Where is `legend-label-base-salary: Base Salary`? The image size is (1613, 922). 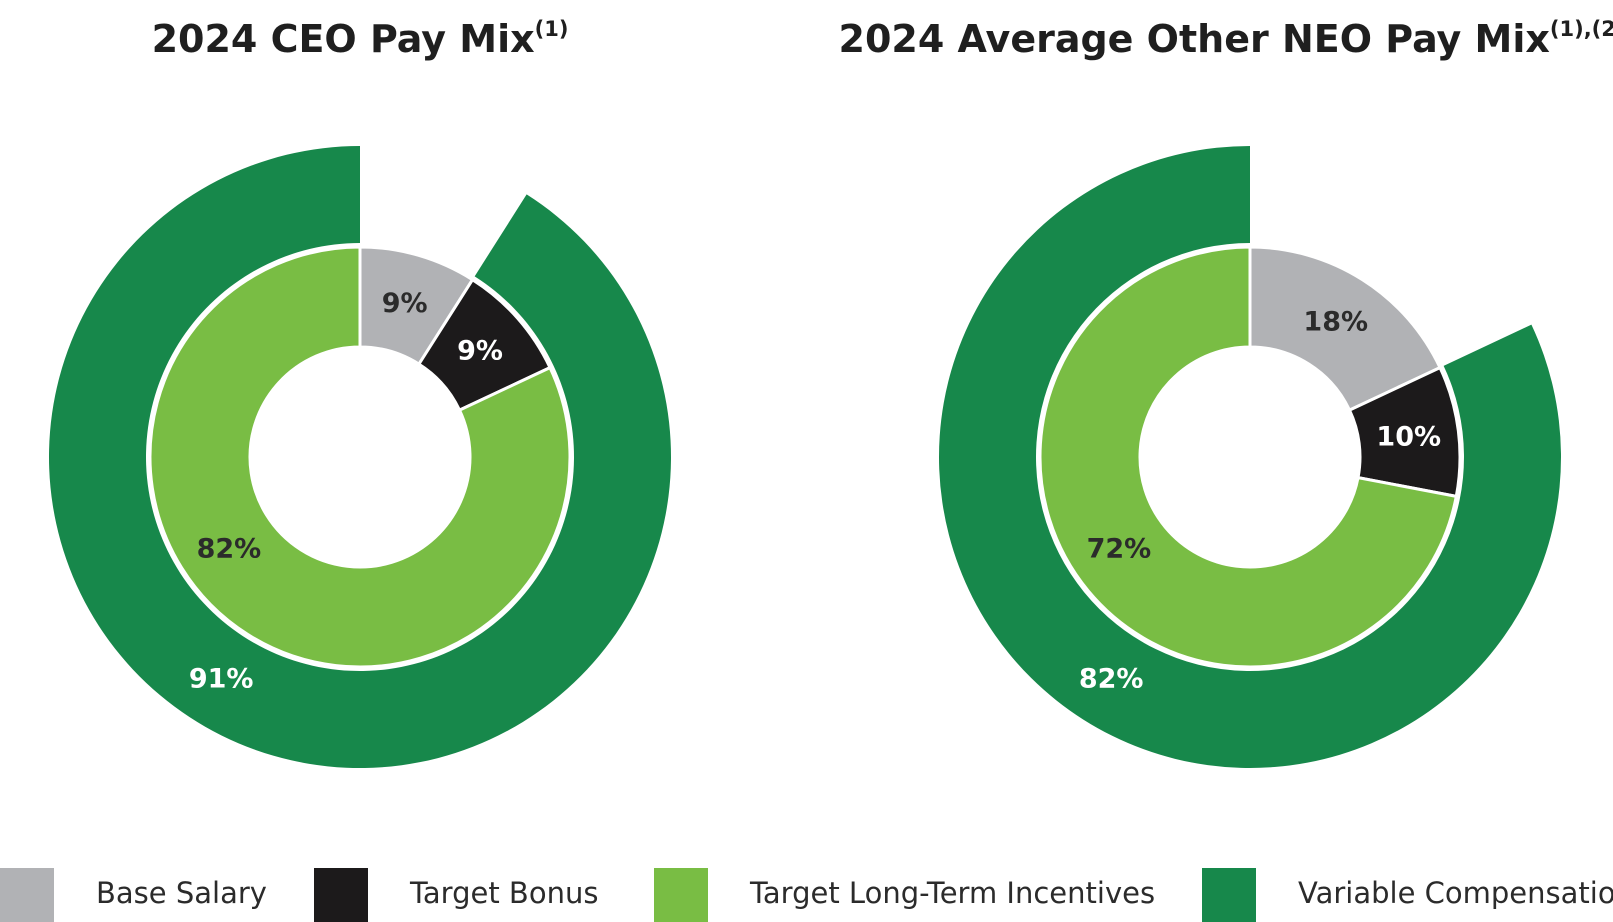 legend-label-base-salary: Base Salary is located at coordinates (181, 893).